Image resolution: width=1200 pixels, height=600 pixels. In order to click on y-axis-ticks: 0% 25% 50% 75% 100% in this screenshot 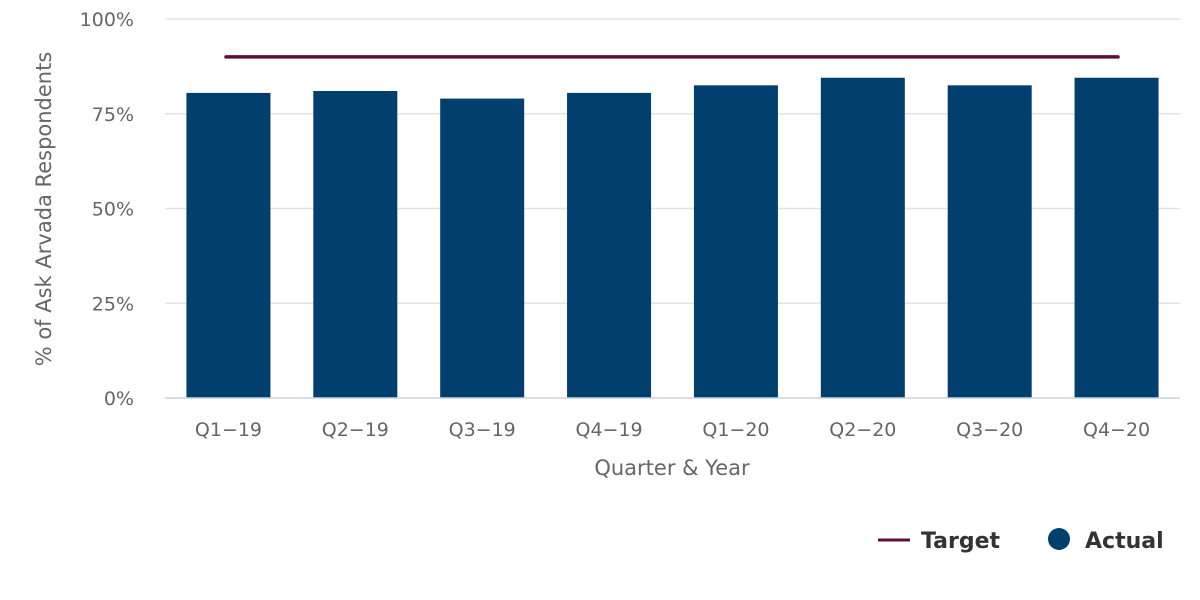, I will do `click(107, 209)`.